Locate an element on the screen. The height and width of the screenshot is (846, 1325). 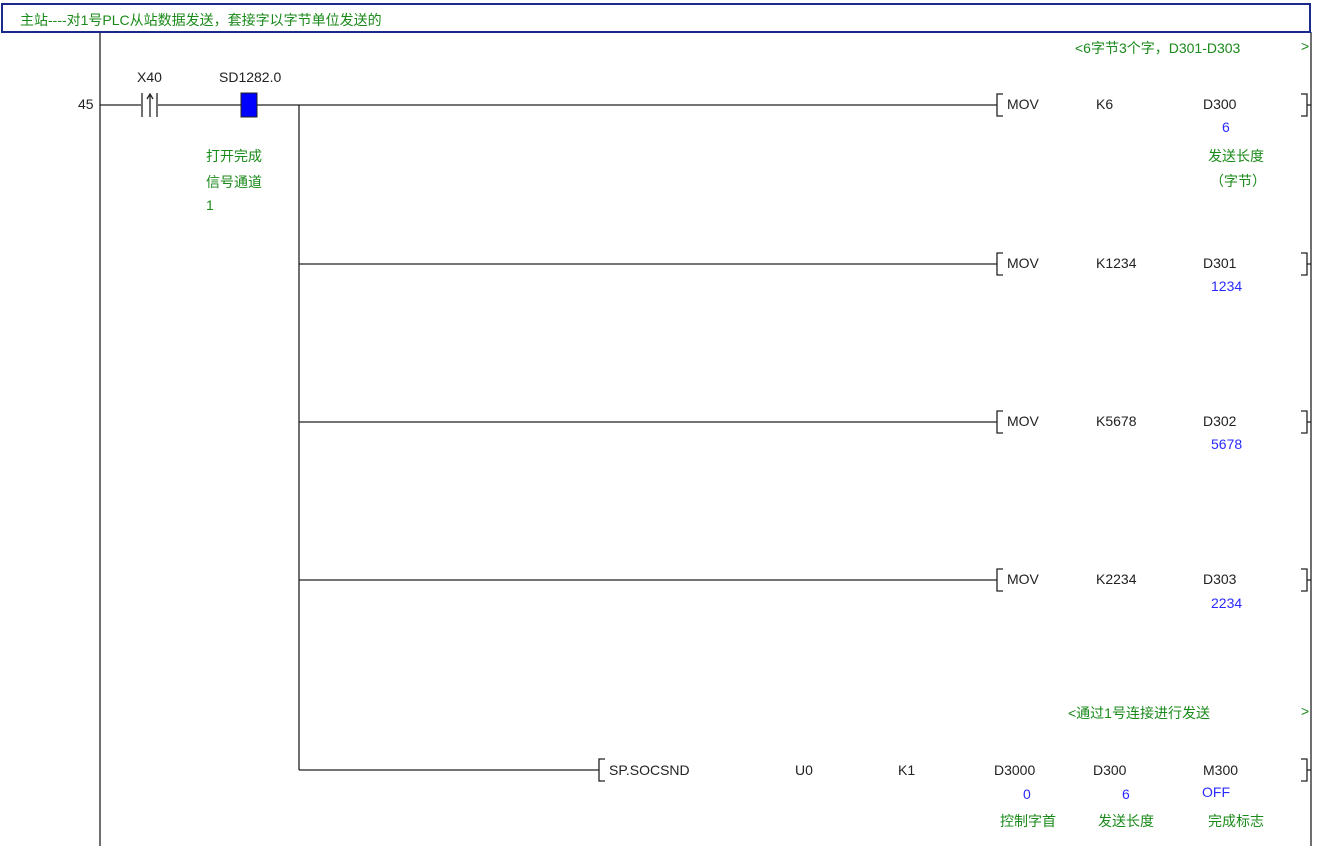
instruction-arg: K1 is located at coordinates (907, 770).